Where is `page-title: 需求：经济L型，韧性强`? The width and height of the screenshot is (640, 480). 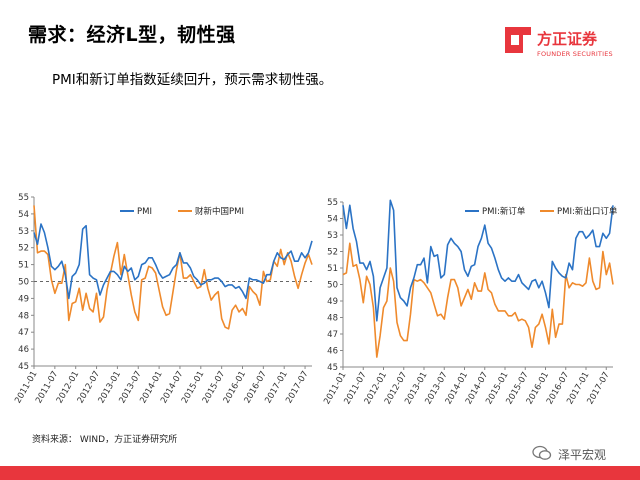
page-title: 需求：经济L型，韧性强 is located at coordinates (132, 35).